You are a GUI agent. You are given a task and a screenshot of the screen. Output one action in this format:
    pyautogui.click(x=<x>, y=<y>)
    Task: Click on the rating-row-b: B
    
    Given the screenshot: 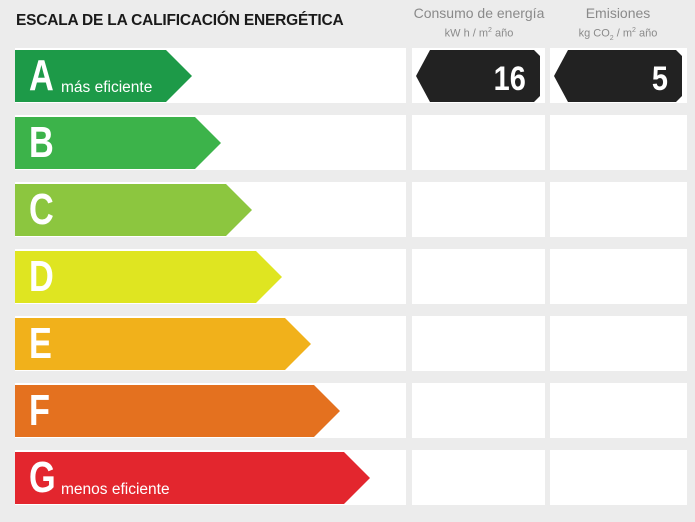 What is the action you would take?
    pyautogui.click(x=347, y=142)
    